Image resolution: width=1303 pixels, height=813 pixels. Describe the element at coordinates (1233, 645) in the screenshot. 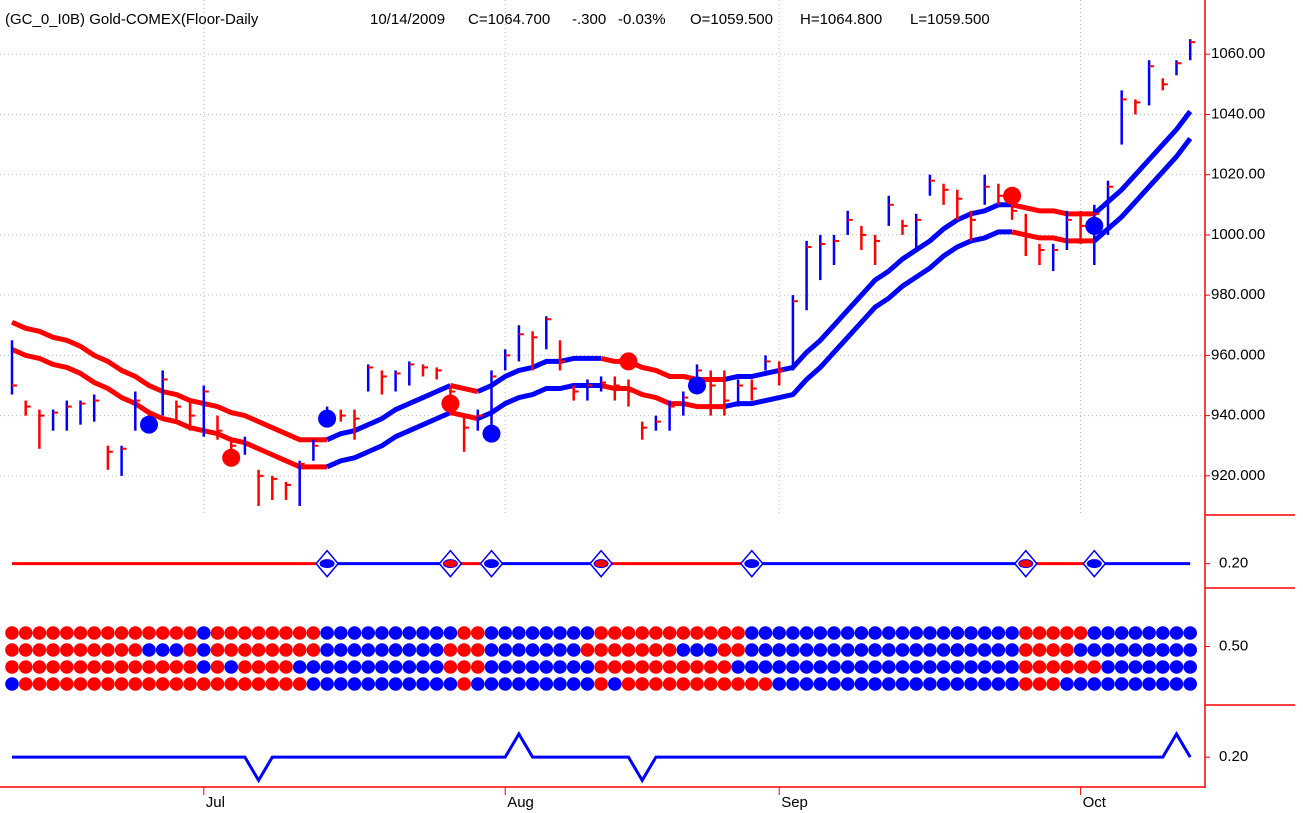

I see `y-tick-label: 0.50` at that location.